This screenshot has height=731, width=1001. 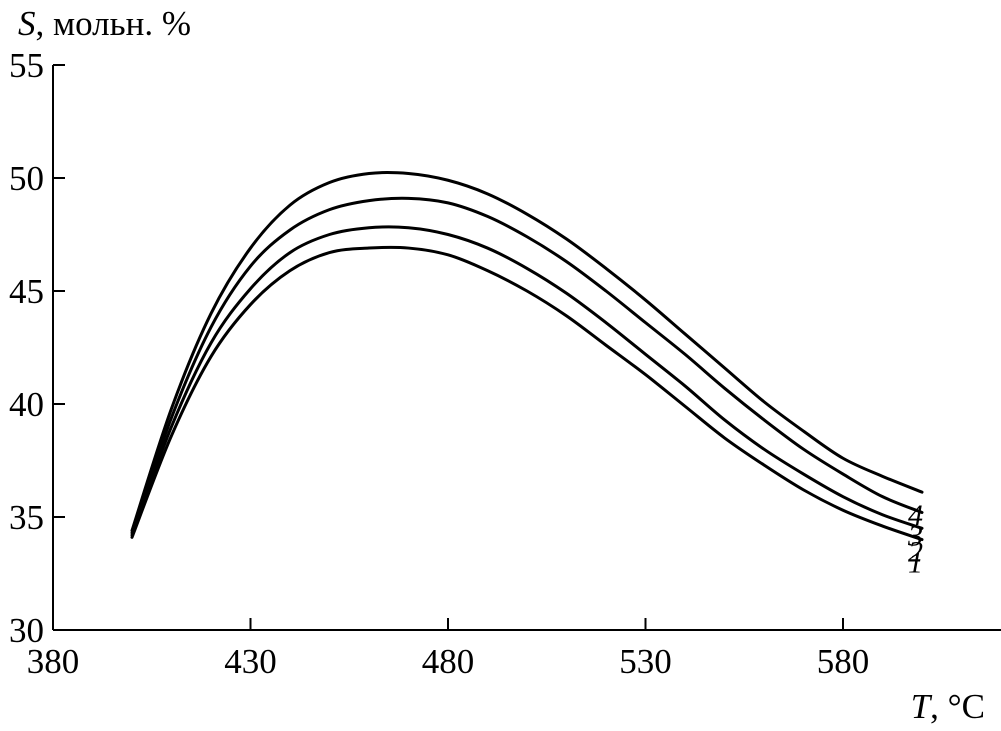 I want to click on y-axis-unit: , мольн. %, so click(x=114, y=23).